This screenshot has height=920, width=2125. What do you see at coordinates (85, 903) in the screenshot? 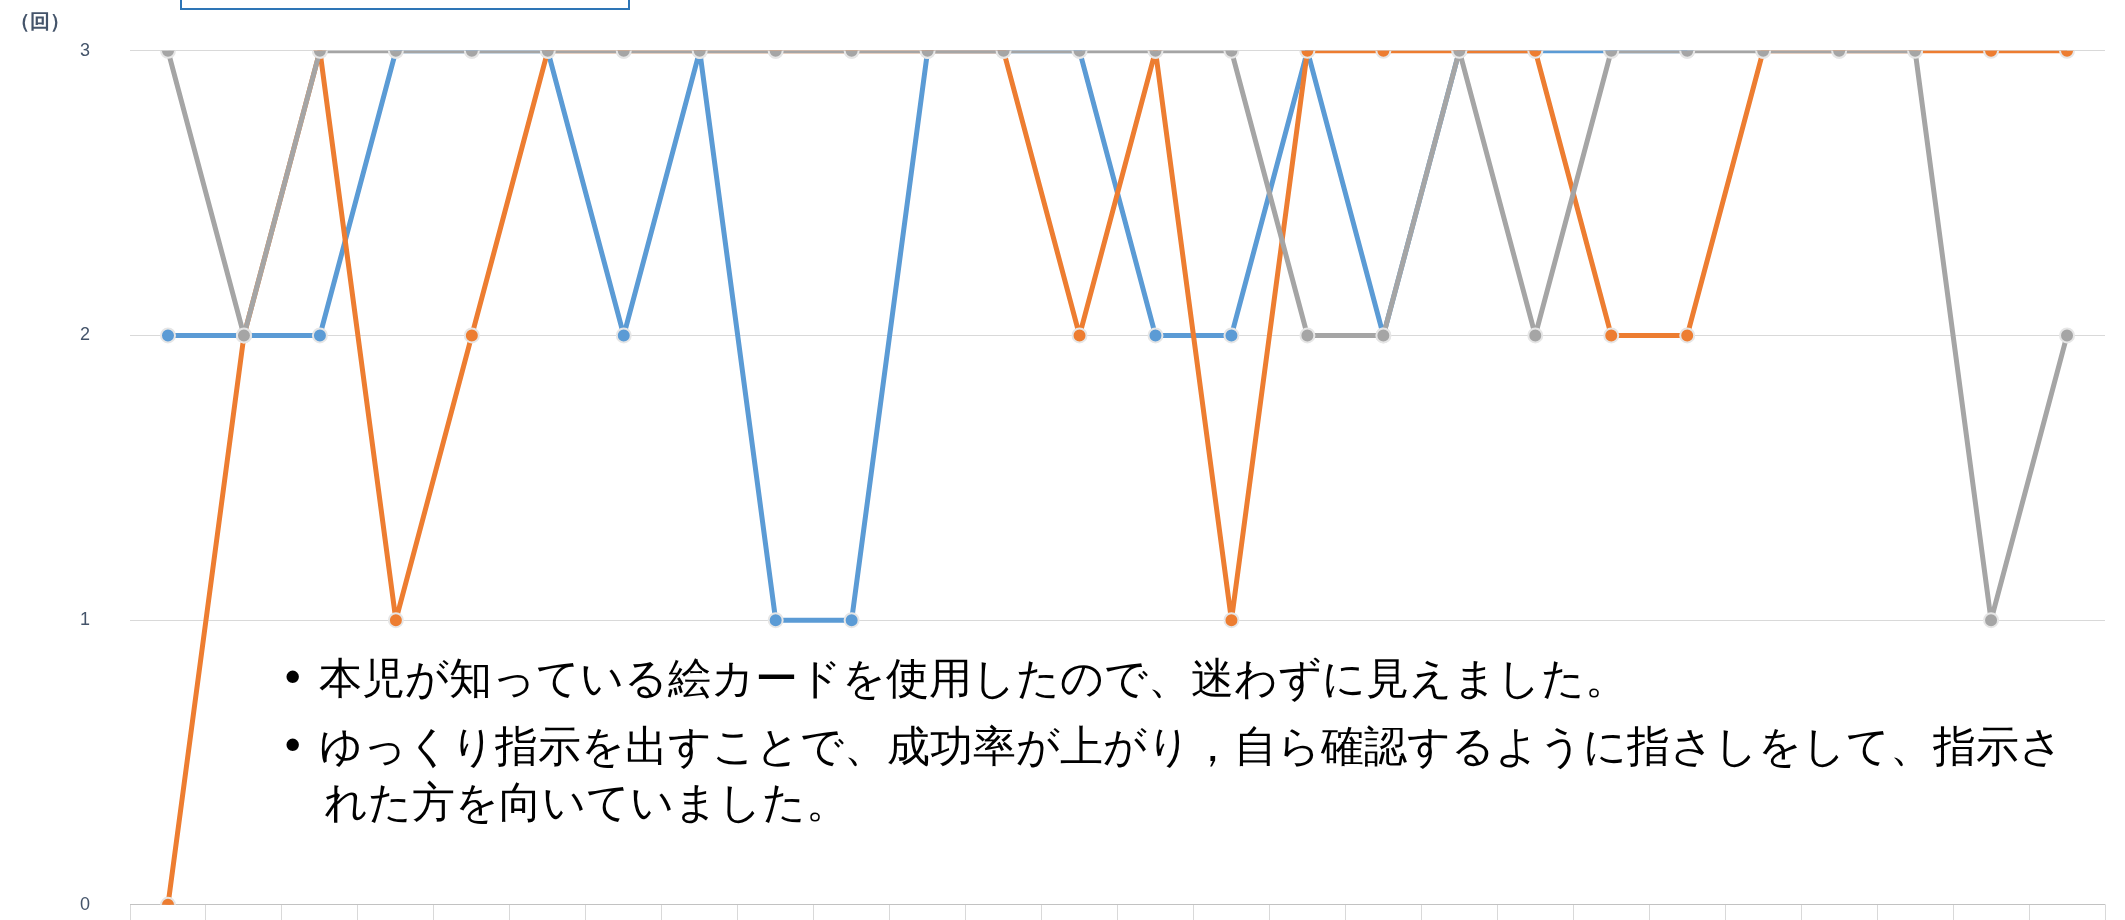
I see `y-tick-label: 0` at bounding box center [85, 903].